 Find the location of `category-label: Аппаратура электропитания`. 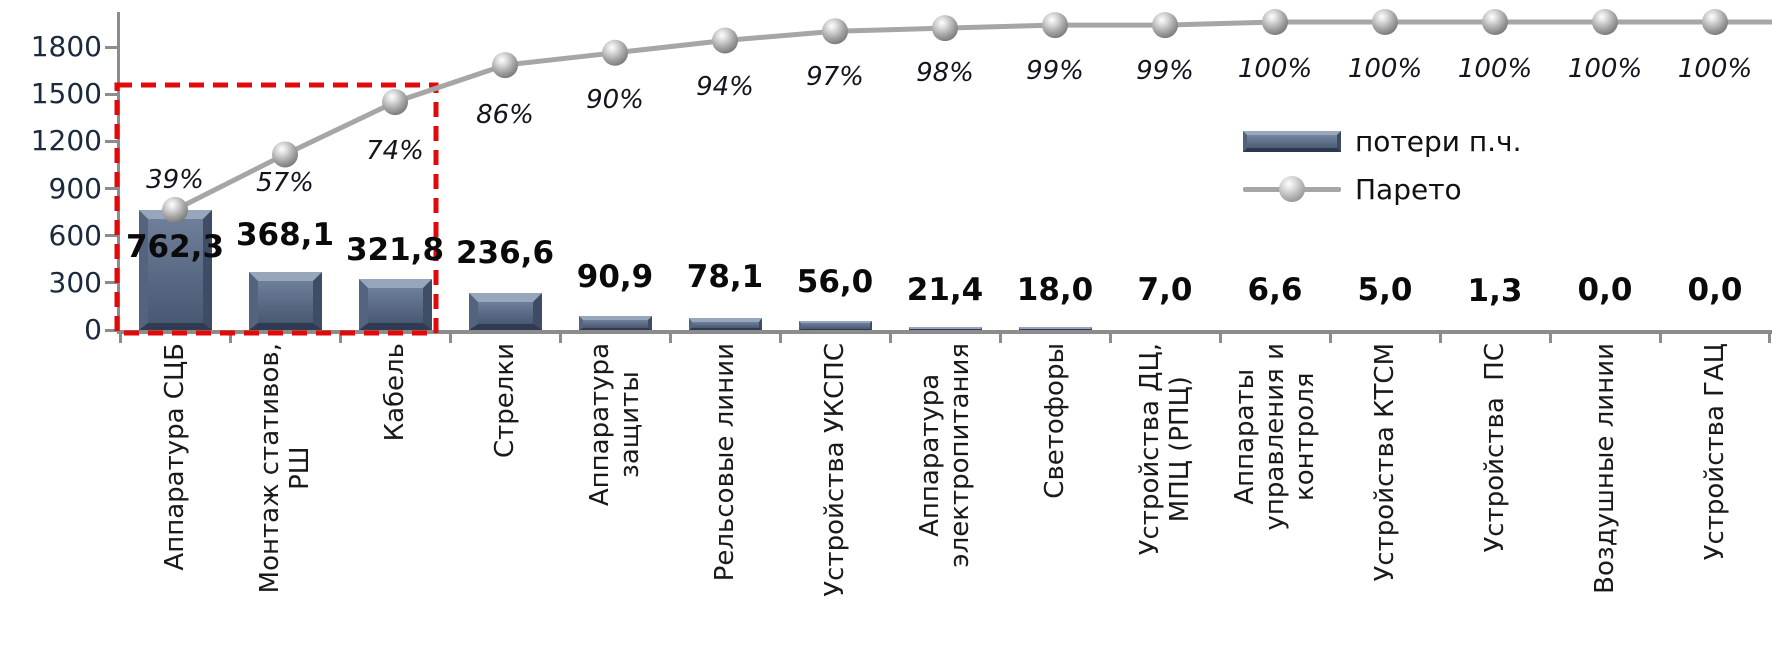

category-label: Аппаратура электропитания is located at coordinates (945, 455).